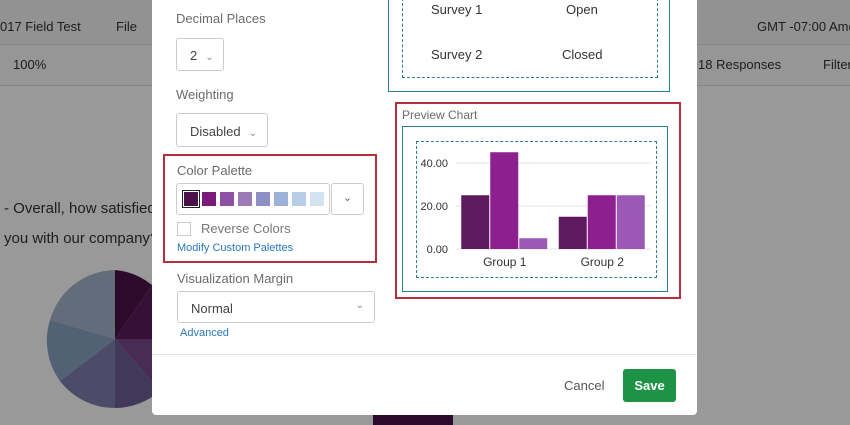 Image resolution: width=850 pixels, height=425 pixels. I want to click on label: Weighting, so click(205, 94).